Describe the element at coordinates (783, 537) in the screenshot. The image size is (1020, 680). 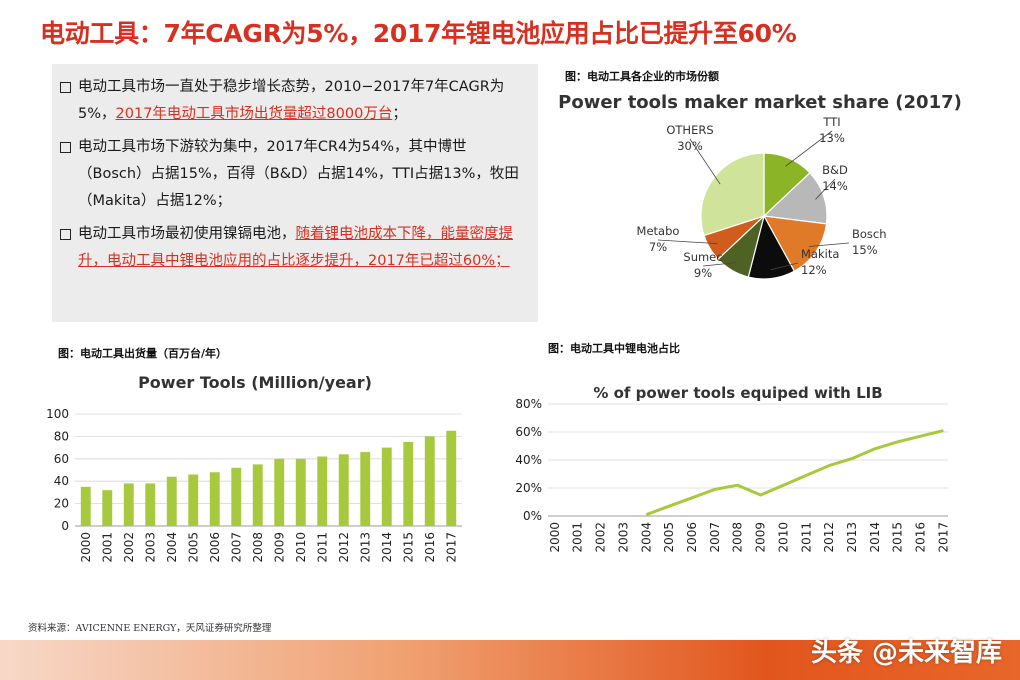
I see `line-xtick-label: 2010` at that location.